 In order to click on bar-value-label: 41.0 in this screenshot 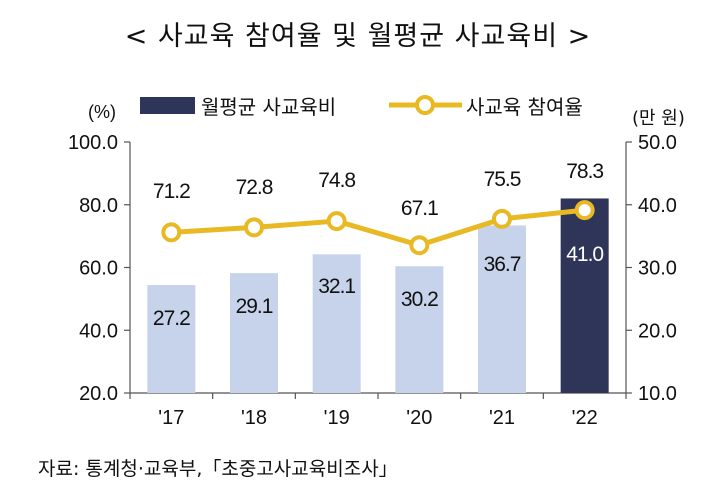, I will do `click(584, 254)`.